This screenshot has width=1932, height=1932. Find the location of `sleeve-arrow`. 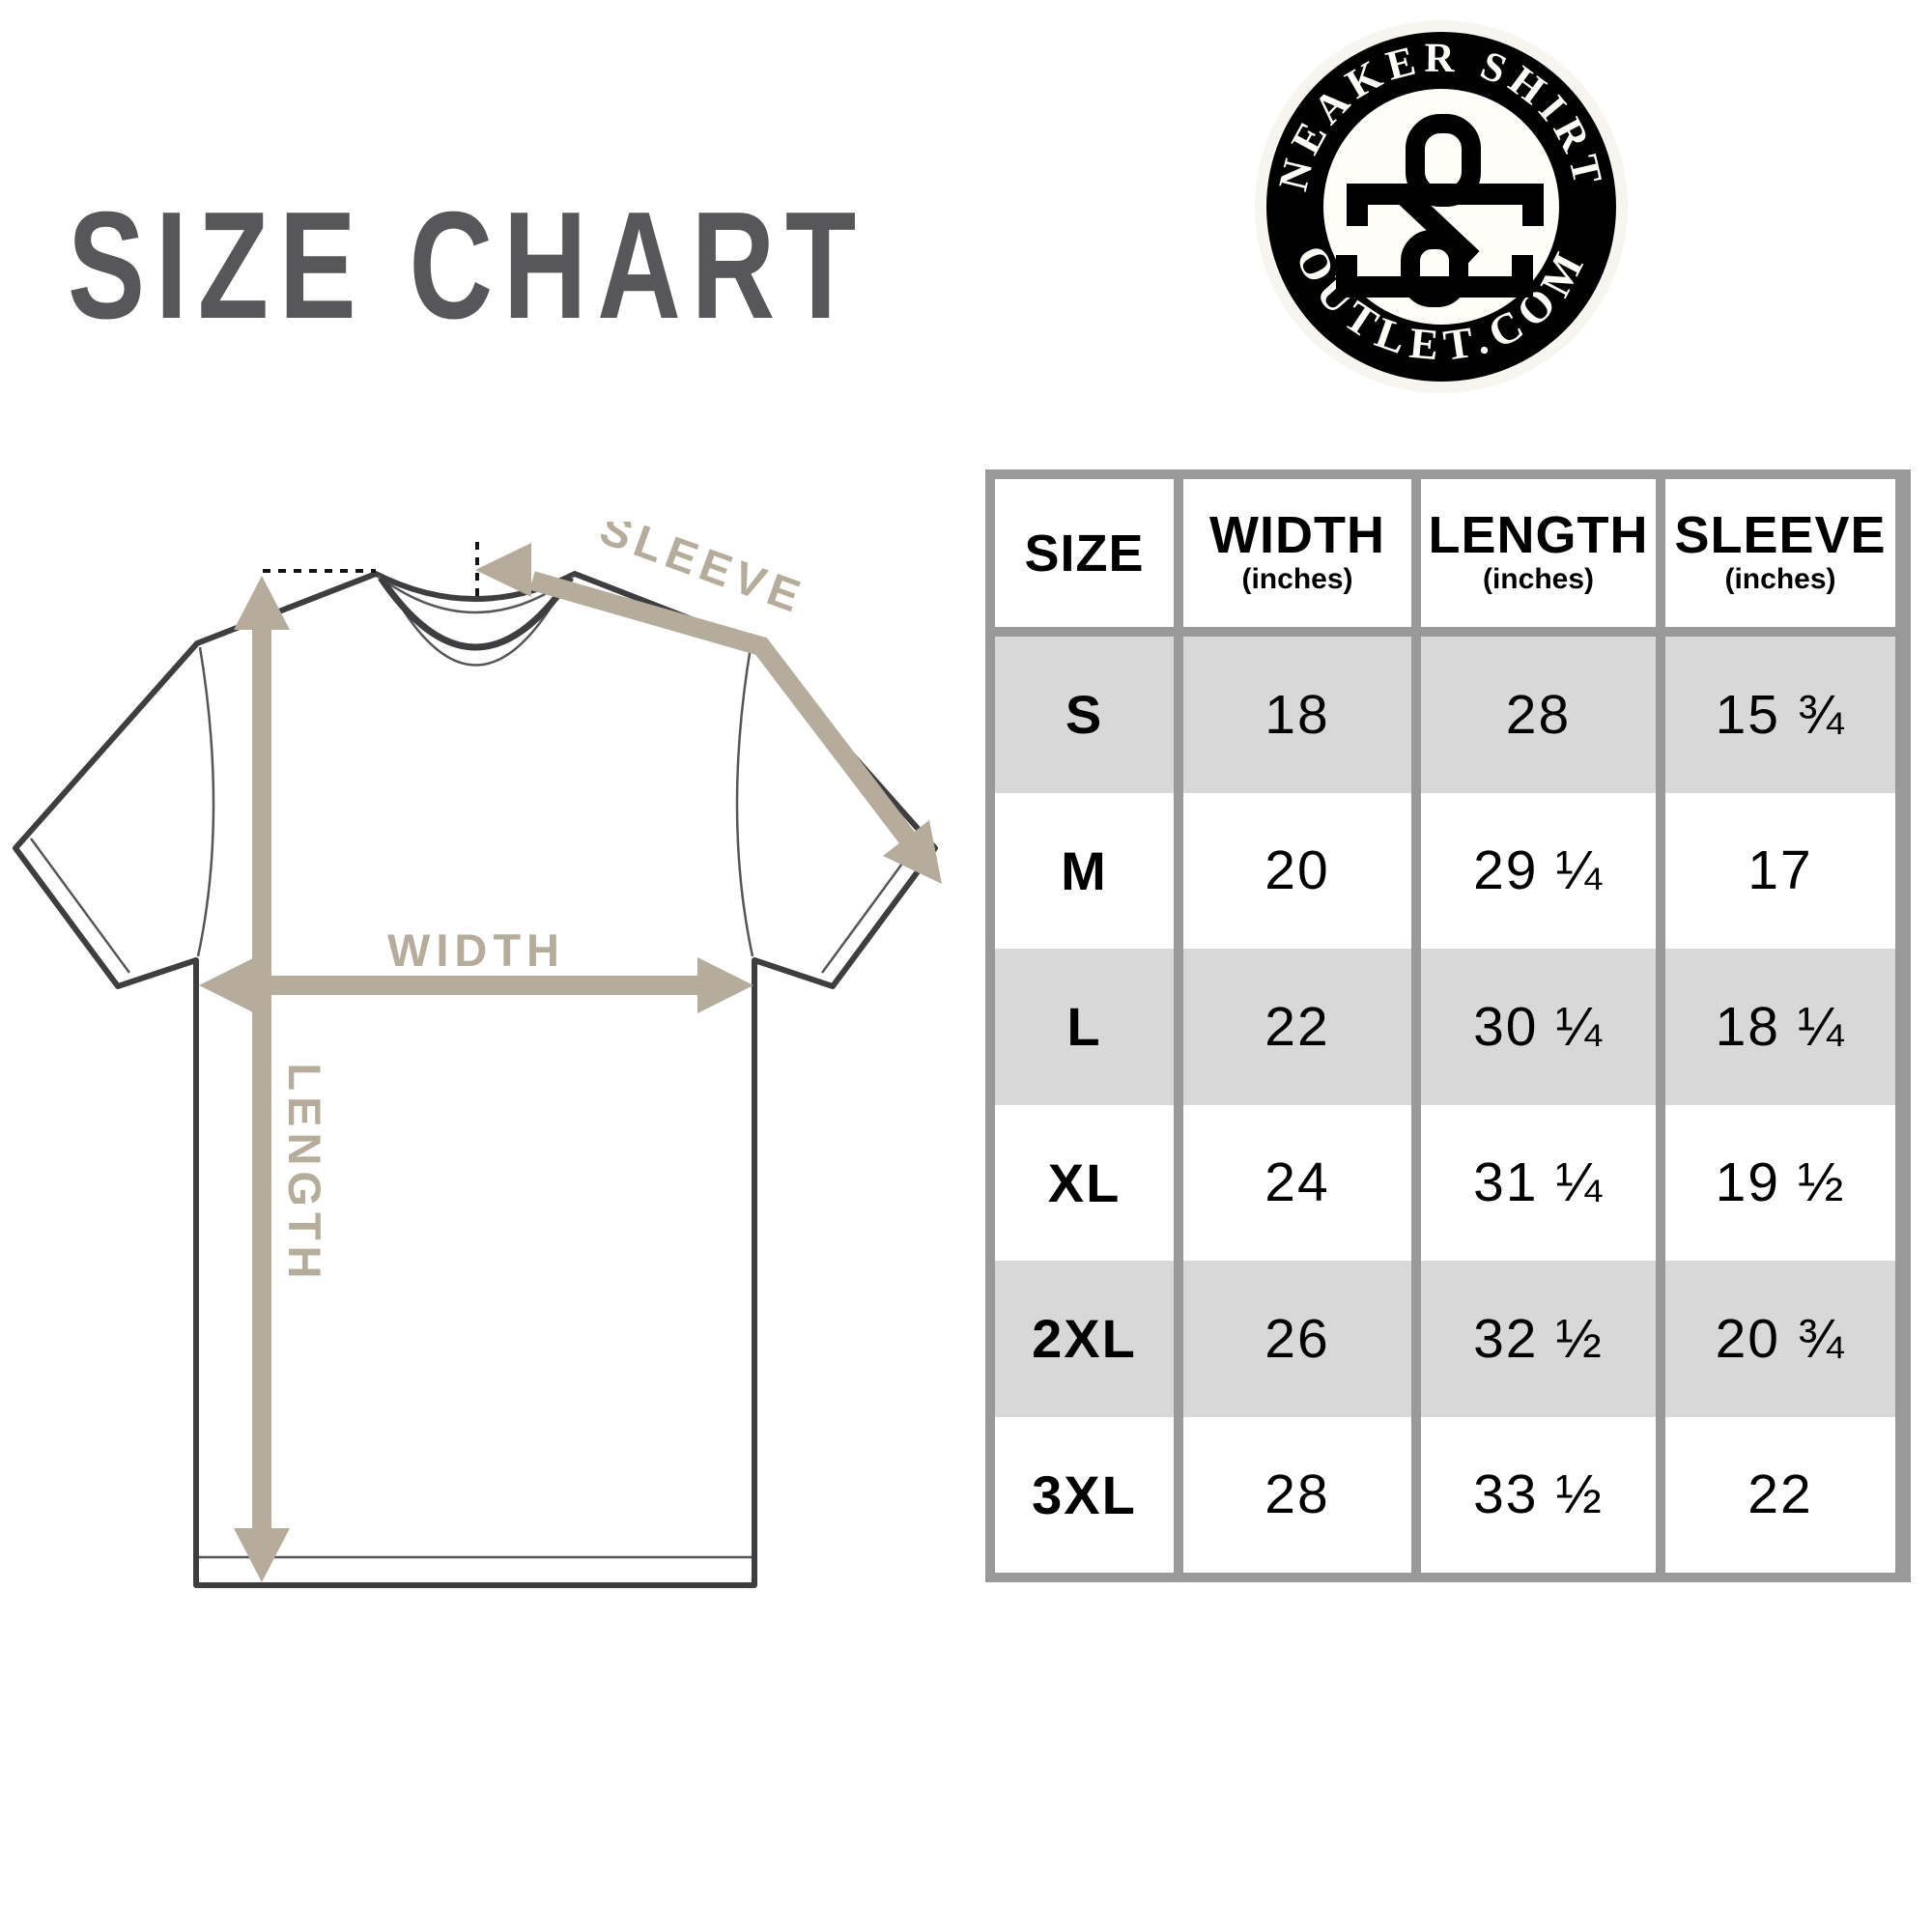

sleeve-arrow is located at coordinates (708, 713).